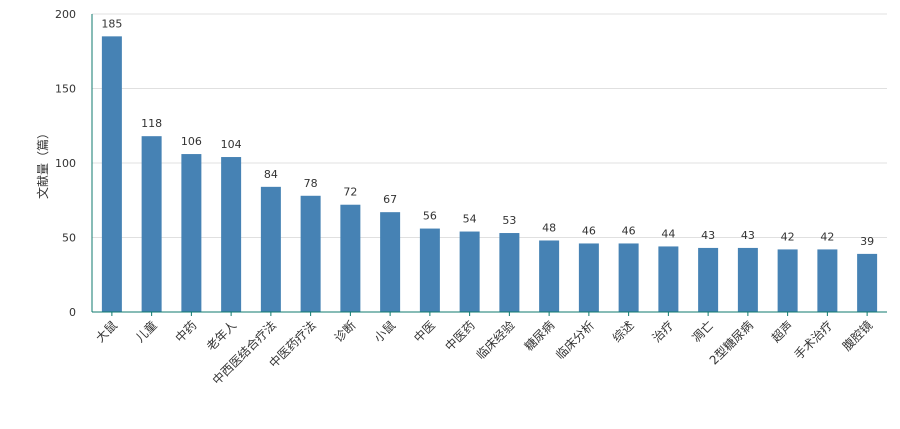 The width and height of the screenshot is (900, 429). I want to click on x-category-label: 临床经验, so click(495, 340).